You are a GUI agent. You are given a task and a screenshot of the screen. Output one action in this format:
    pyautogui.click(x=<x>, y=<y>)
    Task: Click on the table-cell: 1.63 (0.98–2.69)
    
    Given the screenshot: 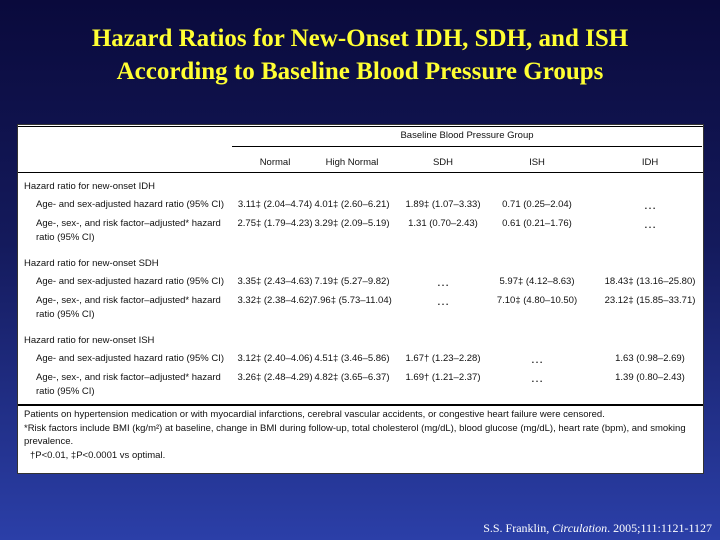 What is the action you would take?
    pyautogui.click(x=650, y=358)
    